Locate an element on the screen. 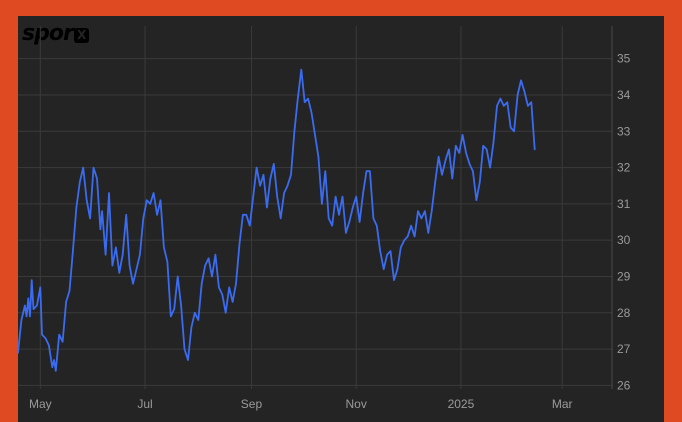 The height and width of the screenshot is (422, 682). brand-logo: spor X is located at coordinates (55, 34).